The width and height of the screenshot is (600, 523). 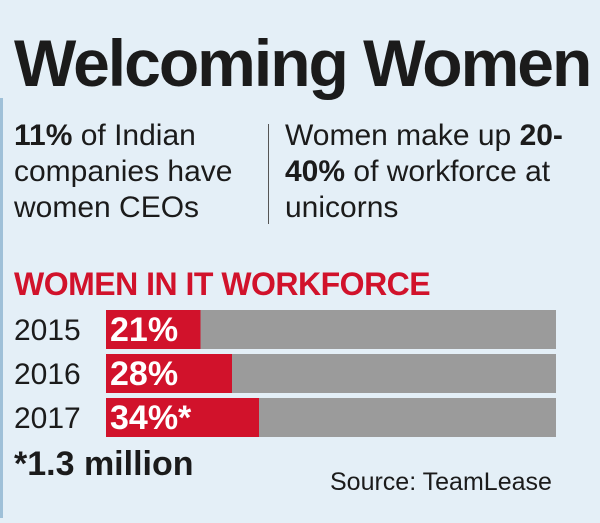 I want to click on stat-ceo-share: 11% of Indian companies have women CEOs, so click(x=136, y=172).